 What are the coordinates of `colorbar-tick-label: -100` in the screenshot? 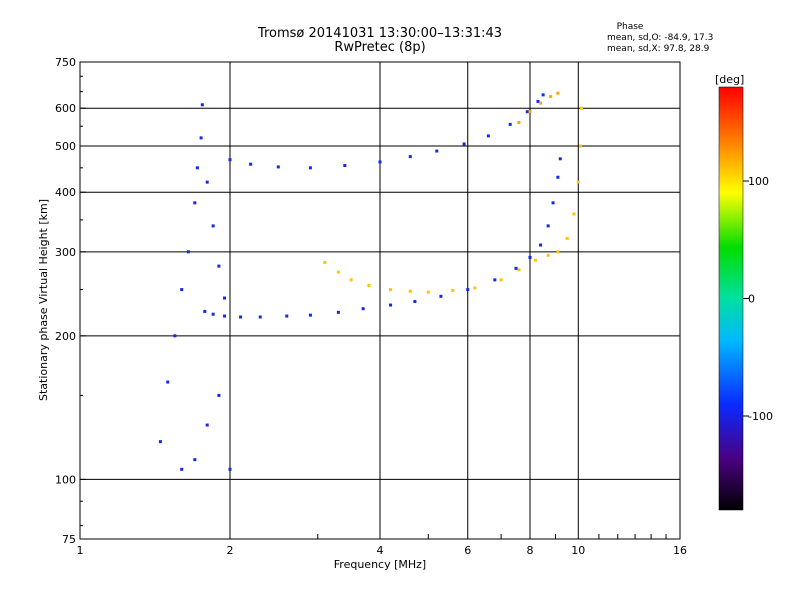 It's located at (760, 416).